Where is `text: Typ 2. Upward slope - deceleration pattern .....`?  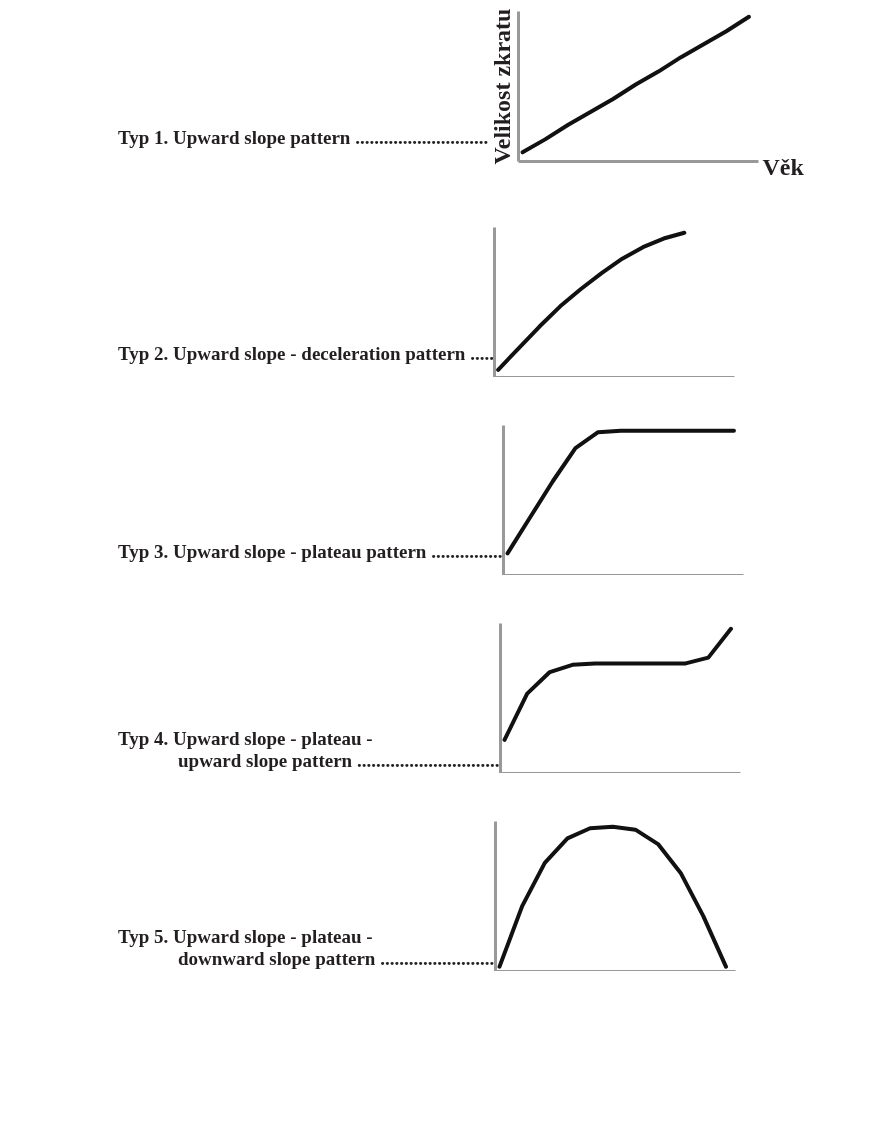 text: Typ 2. Upward slope - deceleration pattern ..... is located at coordinates (306, 353).